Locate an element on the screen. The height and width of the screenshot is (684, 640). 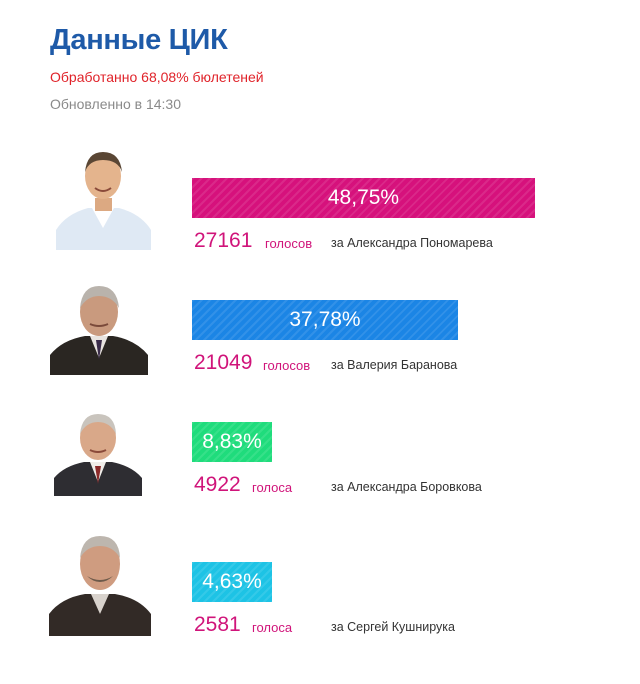
votes-count: 2581 is located at coordinates (217, 624).